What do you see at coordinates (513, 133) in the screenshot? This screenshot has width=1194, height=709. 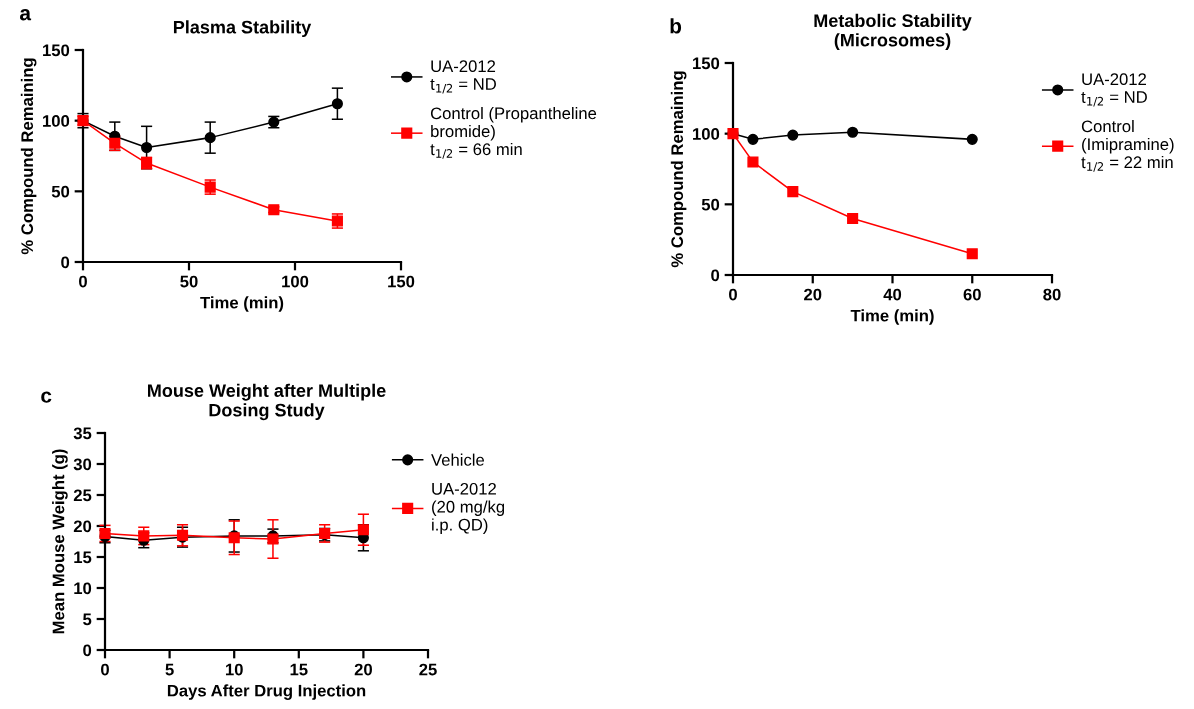 I see `legend-label: Control (Propantheline bromide) t$_{1/2}$ = 66 min` at bounding box center [513, 133].